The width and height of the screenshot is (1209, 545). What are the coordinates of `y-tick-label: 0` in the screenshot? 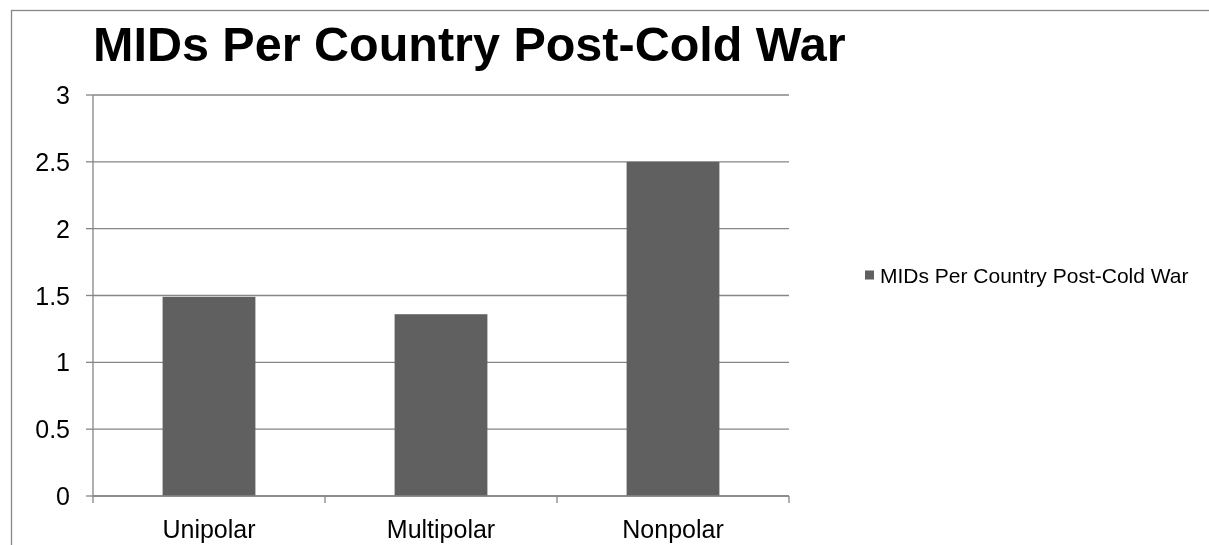 It's located at (63, 496).